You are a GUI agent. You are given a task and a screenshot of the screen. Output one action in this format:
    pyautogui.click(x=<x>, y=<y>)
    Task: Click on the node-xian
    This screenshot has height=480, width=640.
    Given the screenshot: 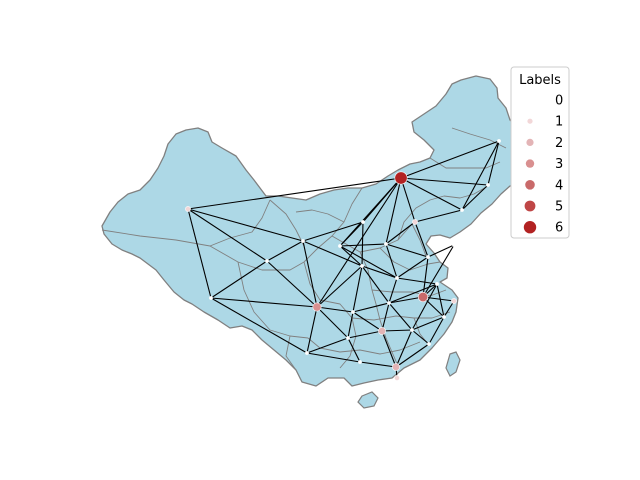 What is the action you would take?
    pyautogui.click(x=362, y=266)
    